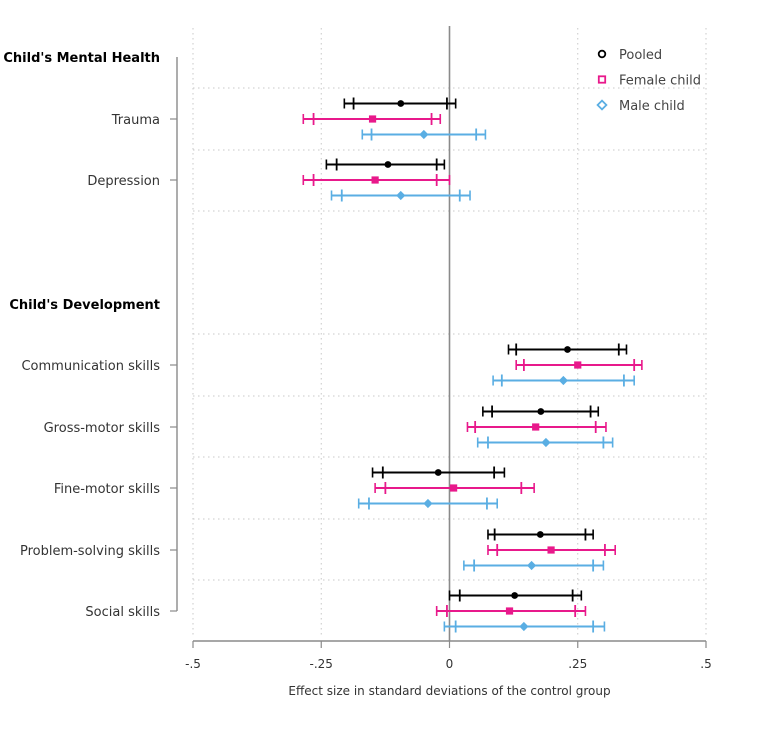  What do you see at coordinates (705, 664) in the screenshot?
I see `x-tick-label: .5` at bounding box center [705, 664].